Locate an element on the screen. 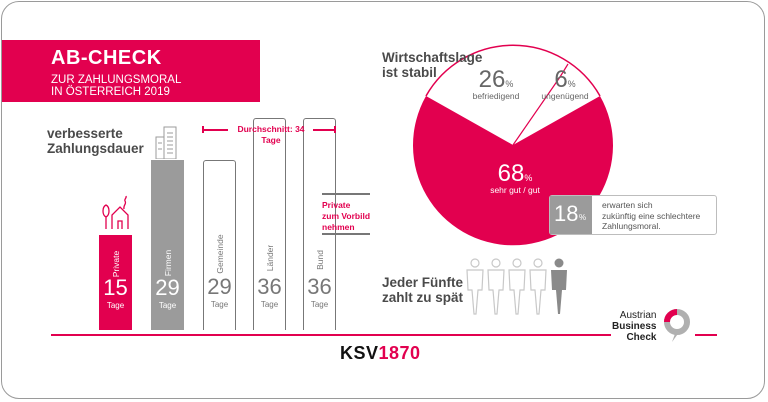 This screenshot has width=768, height=402. callout-text: Private zum Vorbild nehmen is located at coordinates (346, 216).